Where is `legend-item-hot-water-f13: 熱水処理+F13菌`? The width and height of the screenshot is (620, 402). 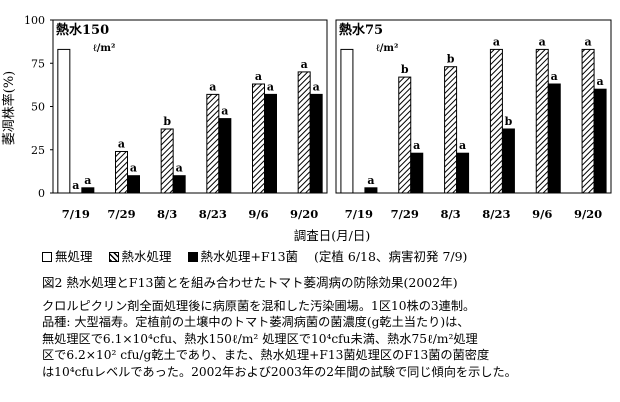 legend-item-hot-water-f13: 熱水処理+F13菌 is located at coordinates (243, 256).